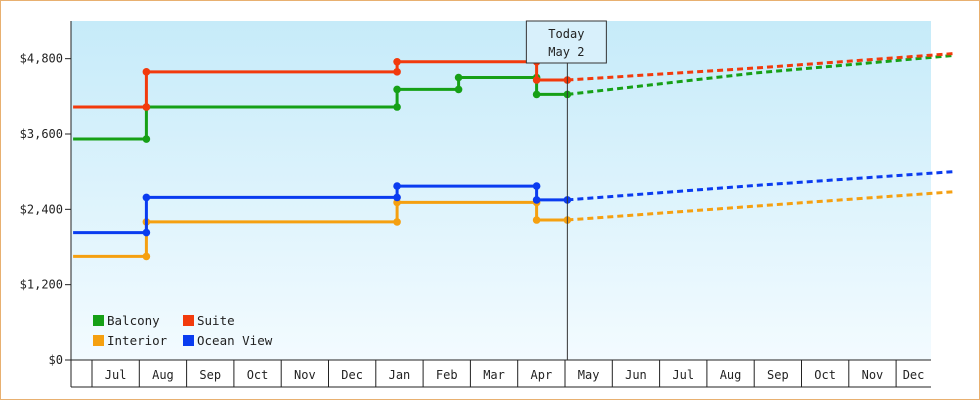 The image size is (980, 400). What do you see at coordinates (566, 190) in the screenshot?
I see `today-marker: Today May 2` at bounding box center [566, 190].